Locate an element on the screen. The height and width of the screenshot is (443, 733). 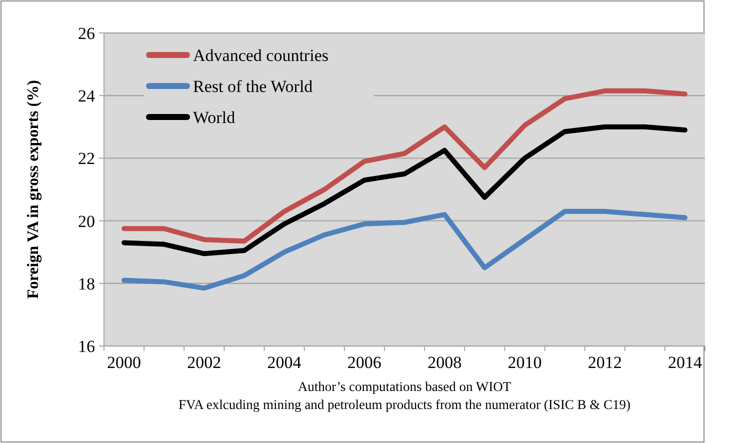
y-tick-label: 22 is located at coordinates (86, 158).